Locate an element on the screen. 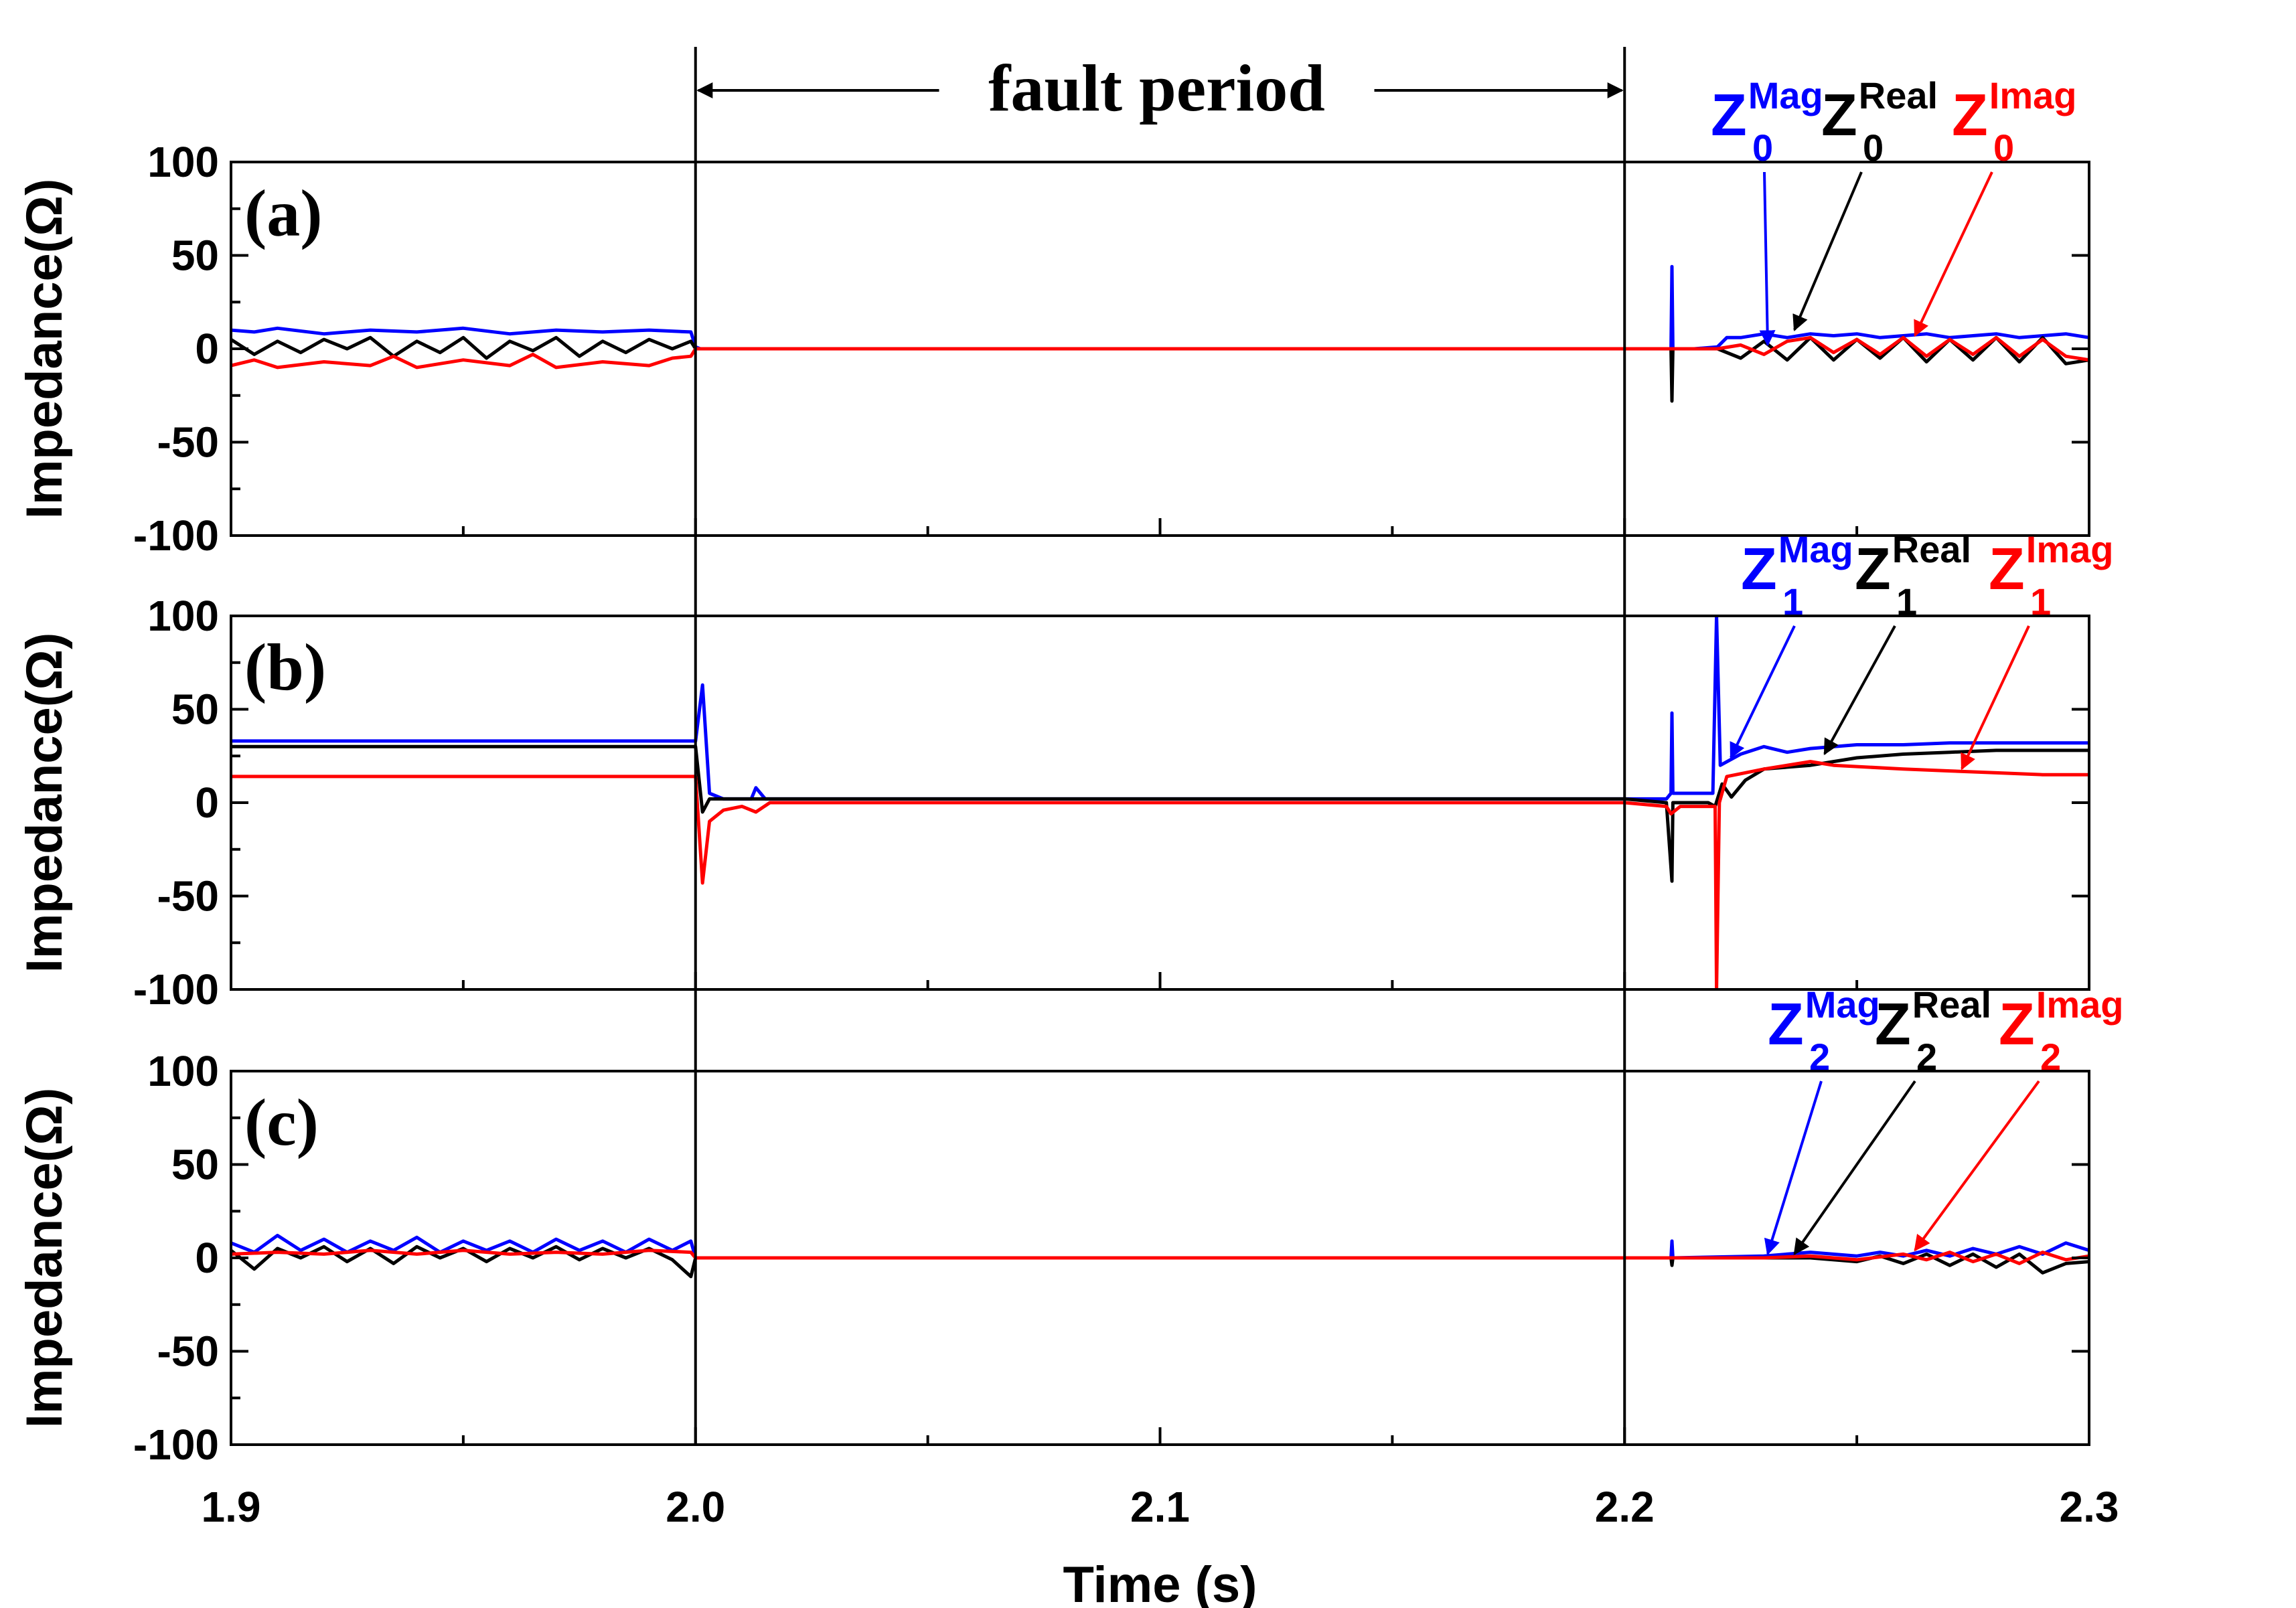 This screenshot has height=1608, width=2296. x-tick-label: 2.0 is located at coordinates (695, 1507).